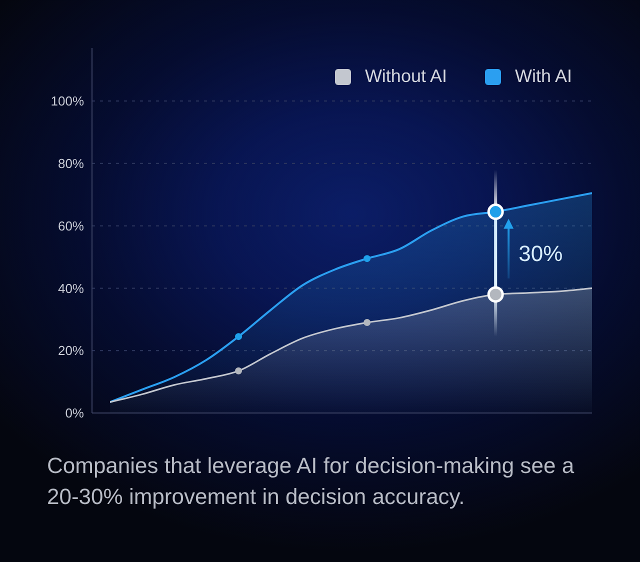 Image resolution: width=640 pixels, height=562 pixels. I want to click on legend-label: Without AI, so click(405, 76).